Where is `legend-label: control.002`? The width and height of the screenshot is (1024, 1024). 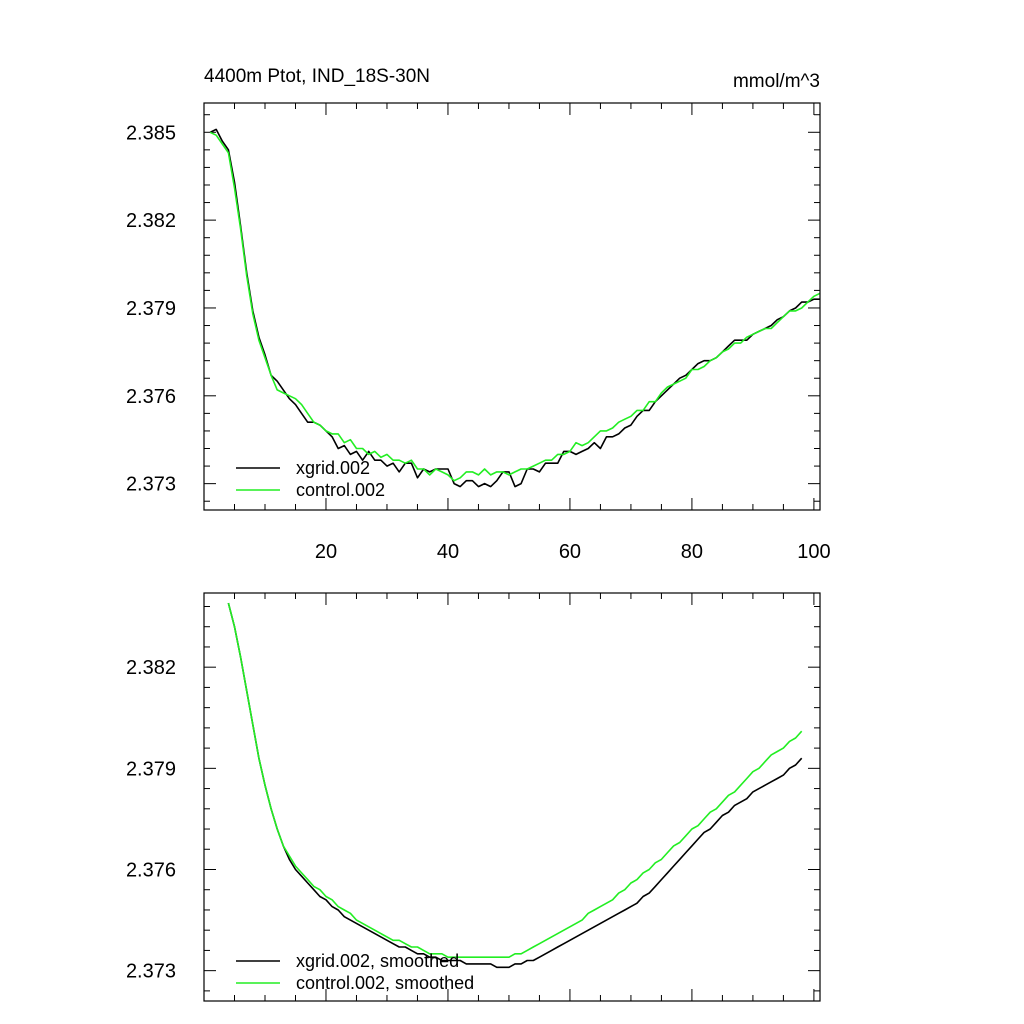
legend-label: control.002 is located at coordinates (340, 490).